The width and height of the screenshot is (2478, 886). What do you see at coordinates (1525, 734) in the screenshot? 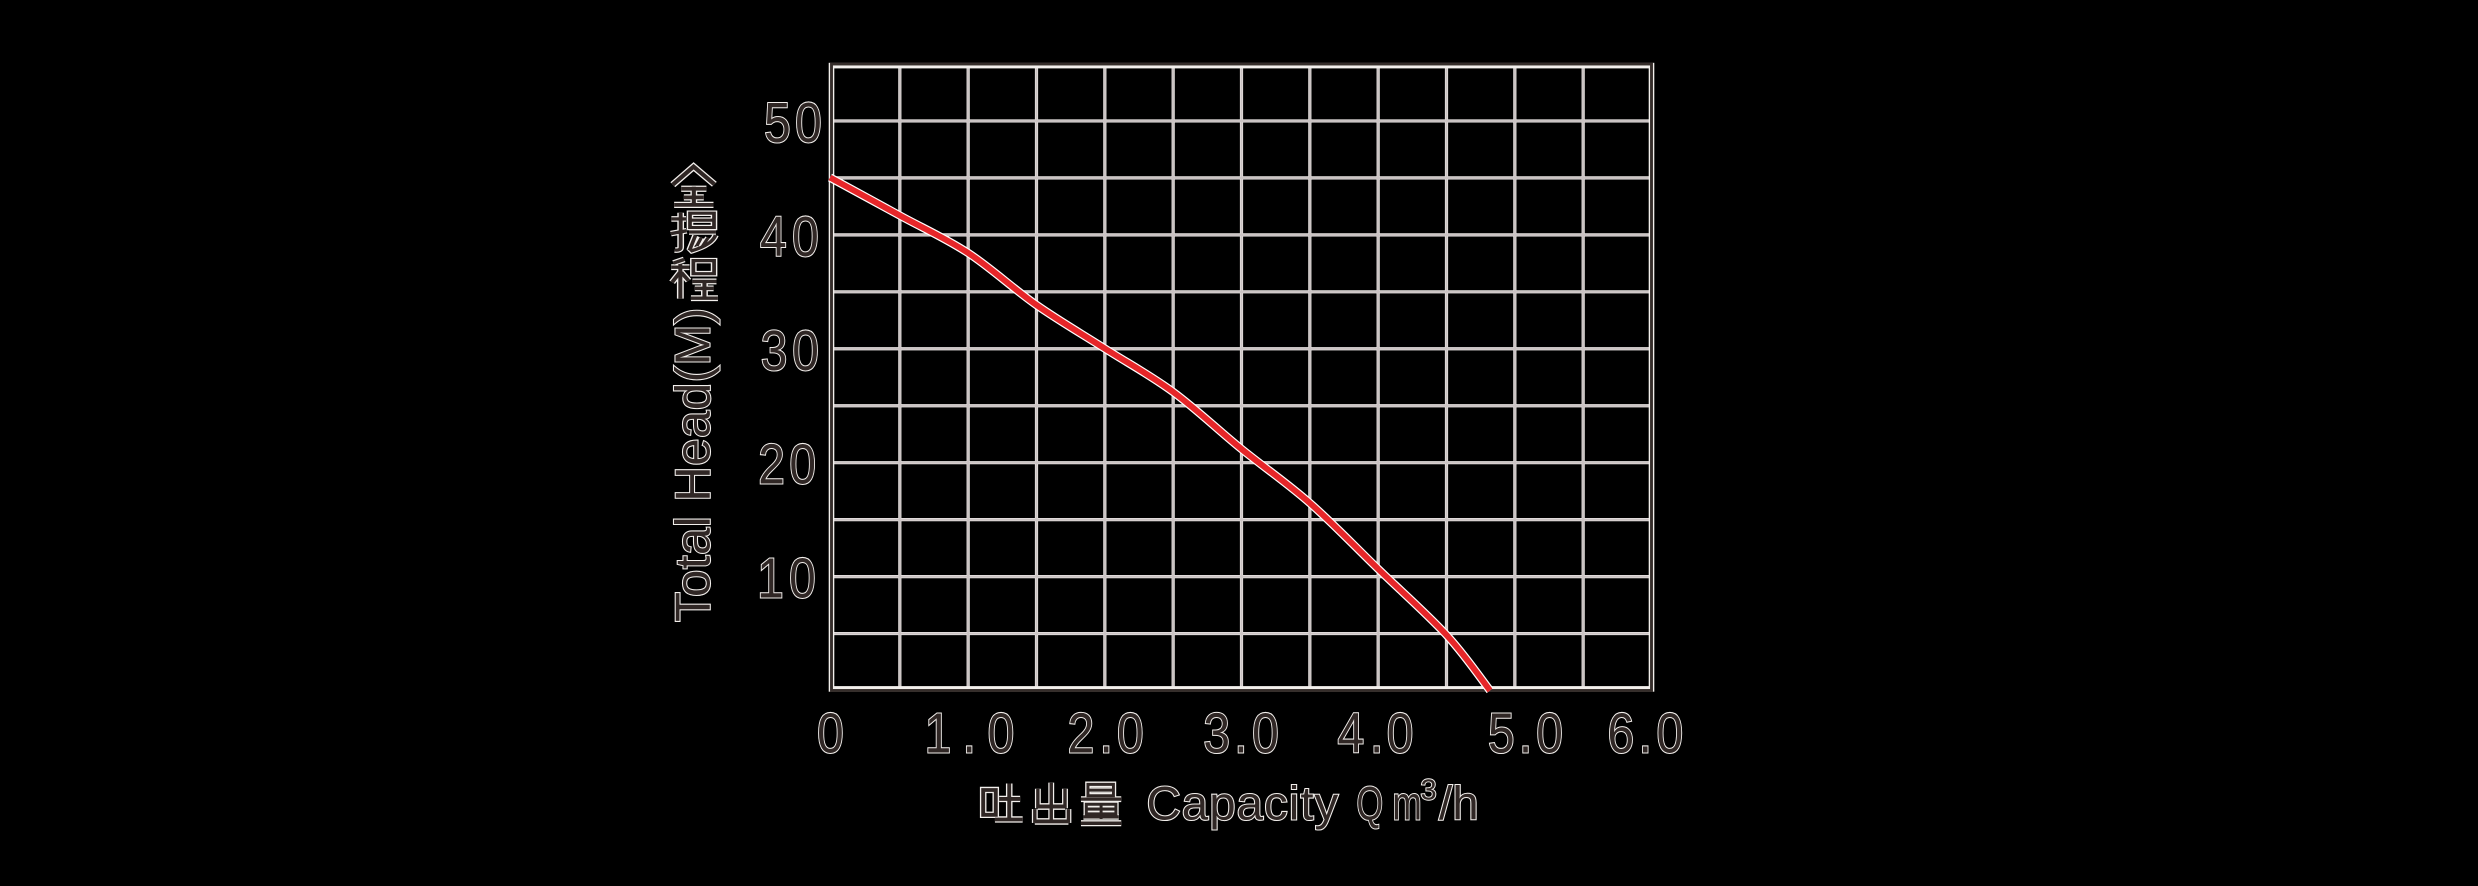
I see `svg-text: 5.0` at bounding box center [1525, 734].